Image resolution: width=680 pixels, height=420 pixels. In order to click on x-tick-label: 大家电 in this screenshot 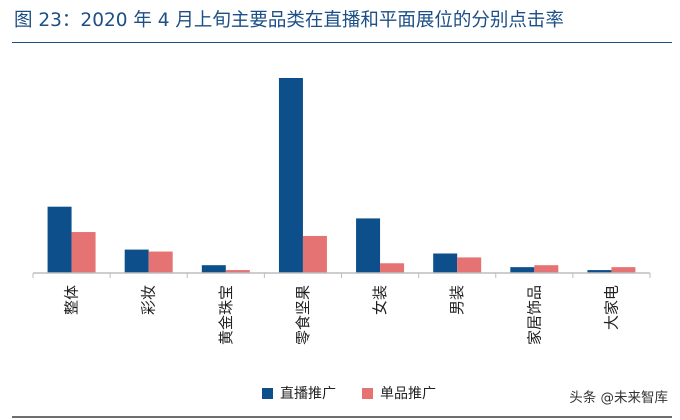, I will do `click(611, 307)`.